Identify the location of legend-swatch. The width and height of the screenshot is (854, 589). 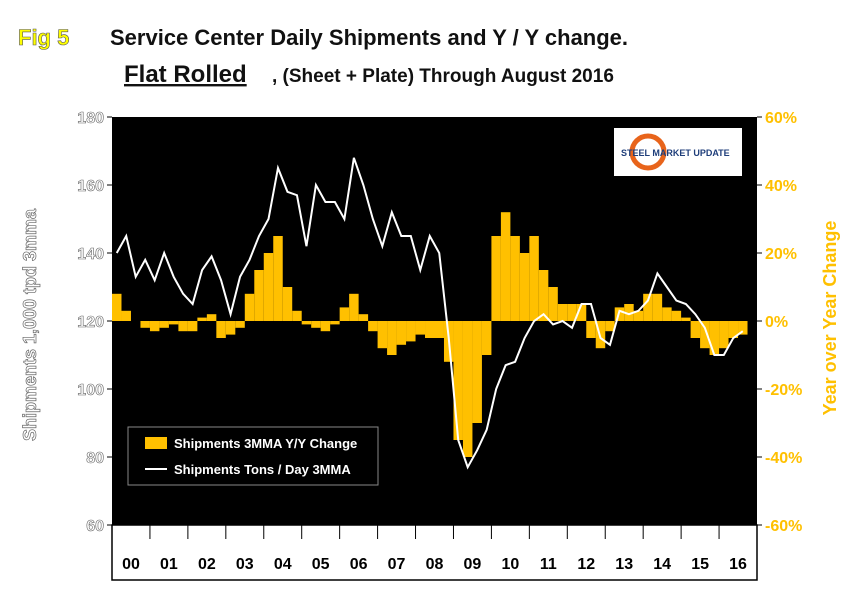
(156, 443).